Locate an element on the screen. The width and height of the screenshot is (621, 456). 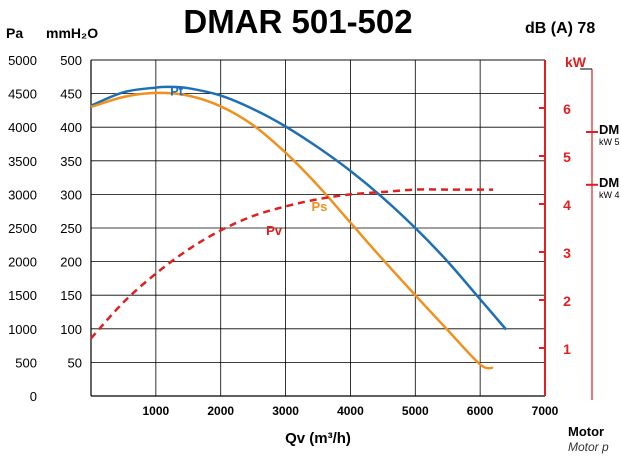
x-tick-label: 6000 is located at coordinates (480, 411).